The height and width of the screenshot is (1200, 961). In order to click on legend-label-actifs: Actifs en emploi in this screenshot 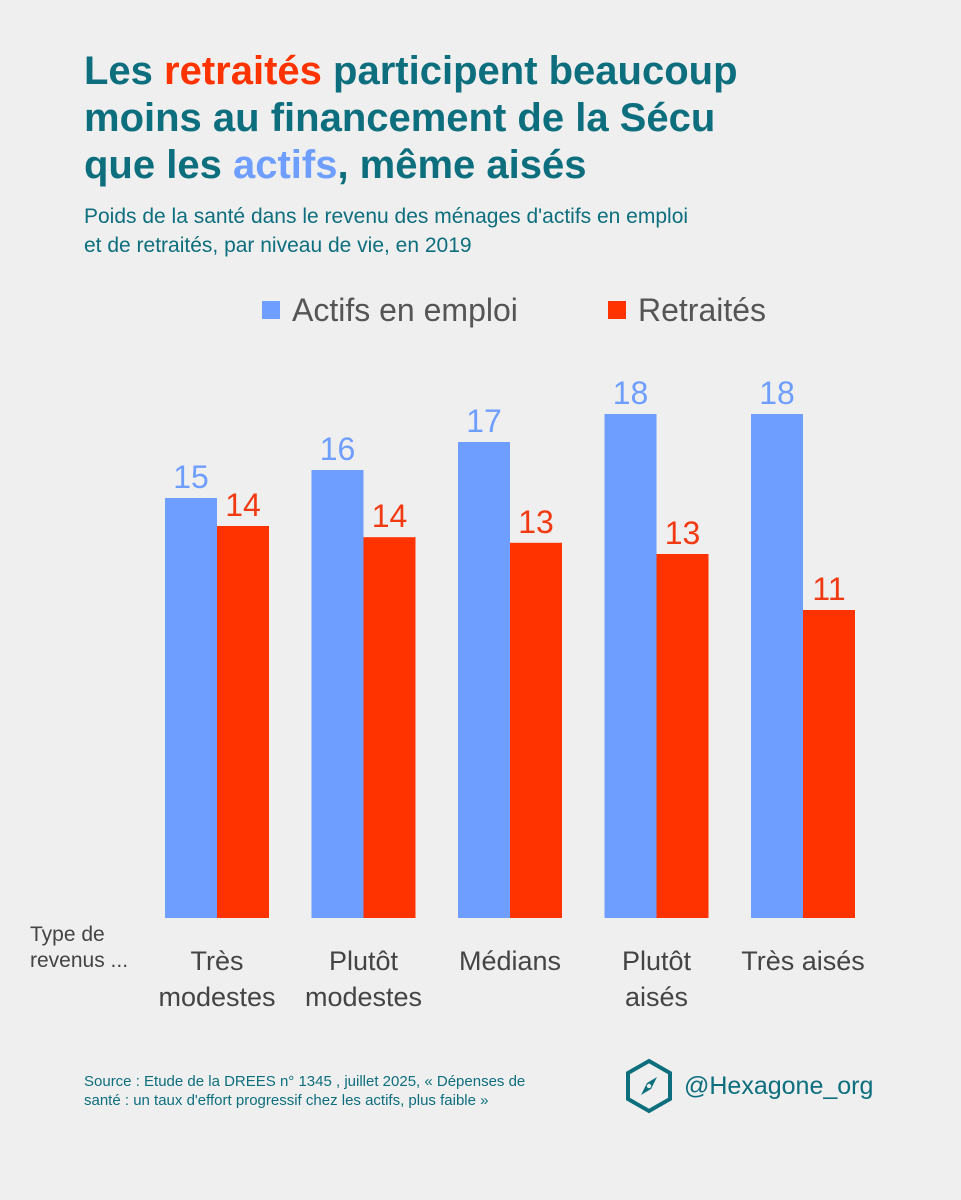, I will do `click(405, 309)`.